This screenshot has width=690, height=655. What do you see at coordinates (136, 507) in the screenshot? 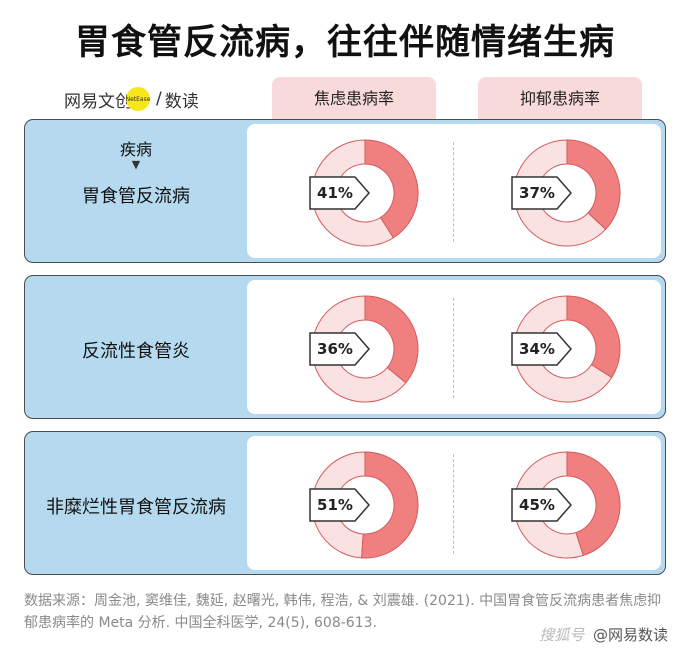
I see `row-label-nerd: 非糜烂性胃食管反流病` at bounding box center [136, 507].